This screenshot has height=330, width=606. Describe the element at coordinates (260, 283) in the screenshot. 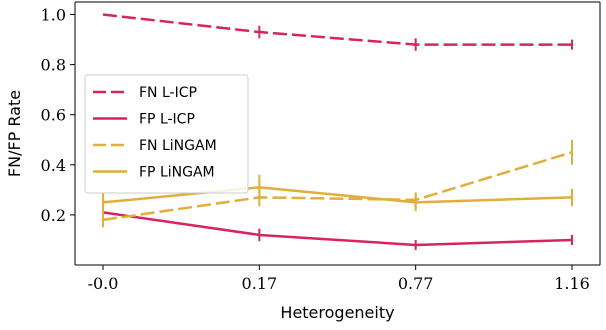

I see `x-tick-label: 0.17` at that location.